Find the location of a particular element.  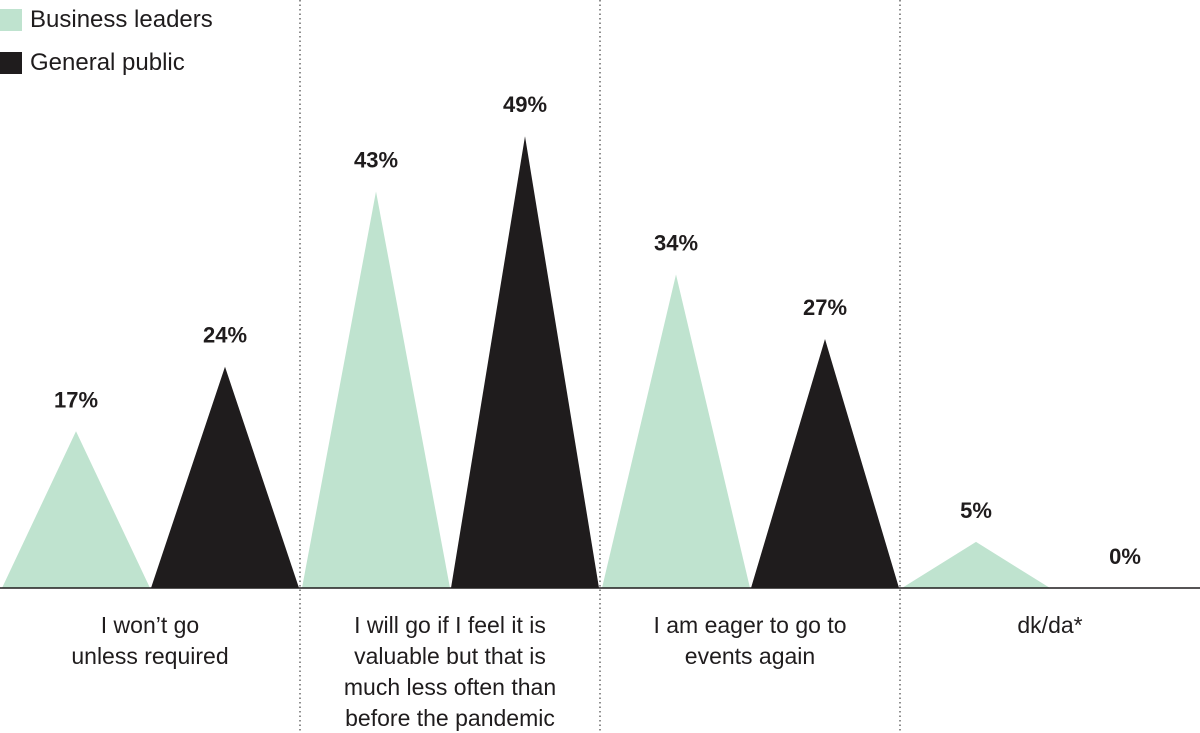

value-label-general-public-3: 27% is located at coordinates (825, 307).